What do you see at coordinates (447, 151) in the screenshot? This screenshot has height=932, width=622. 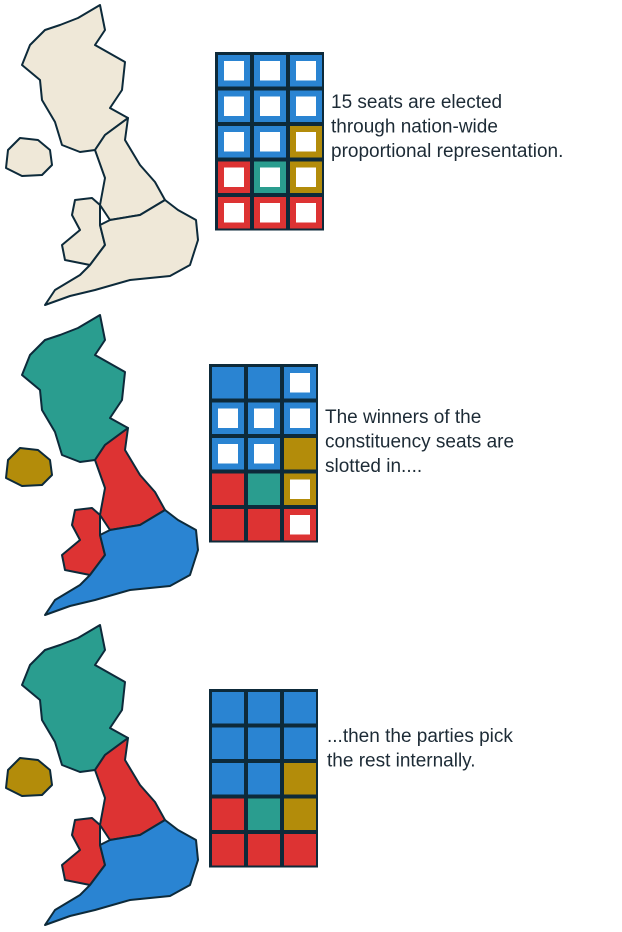 I see `caption-line: proportional representation.` at bounding box center [447, 151].